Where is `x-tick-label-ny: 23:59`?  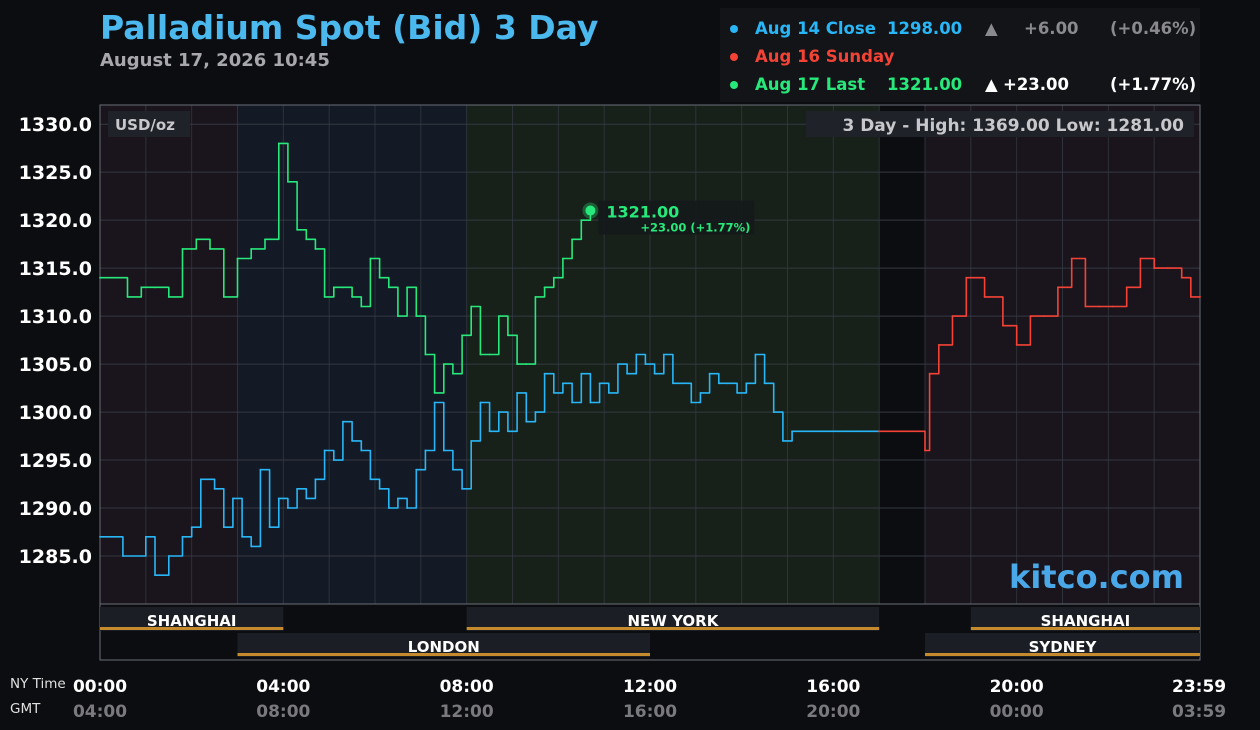
x-tick-label-ny: 23:59 is located at coordinates (1199, 687).